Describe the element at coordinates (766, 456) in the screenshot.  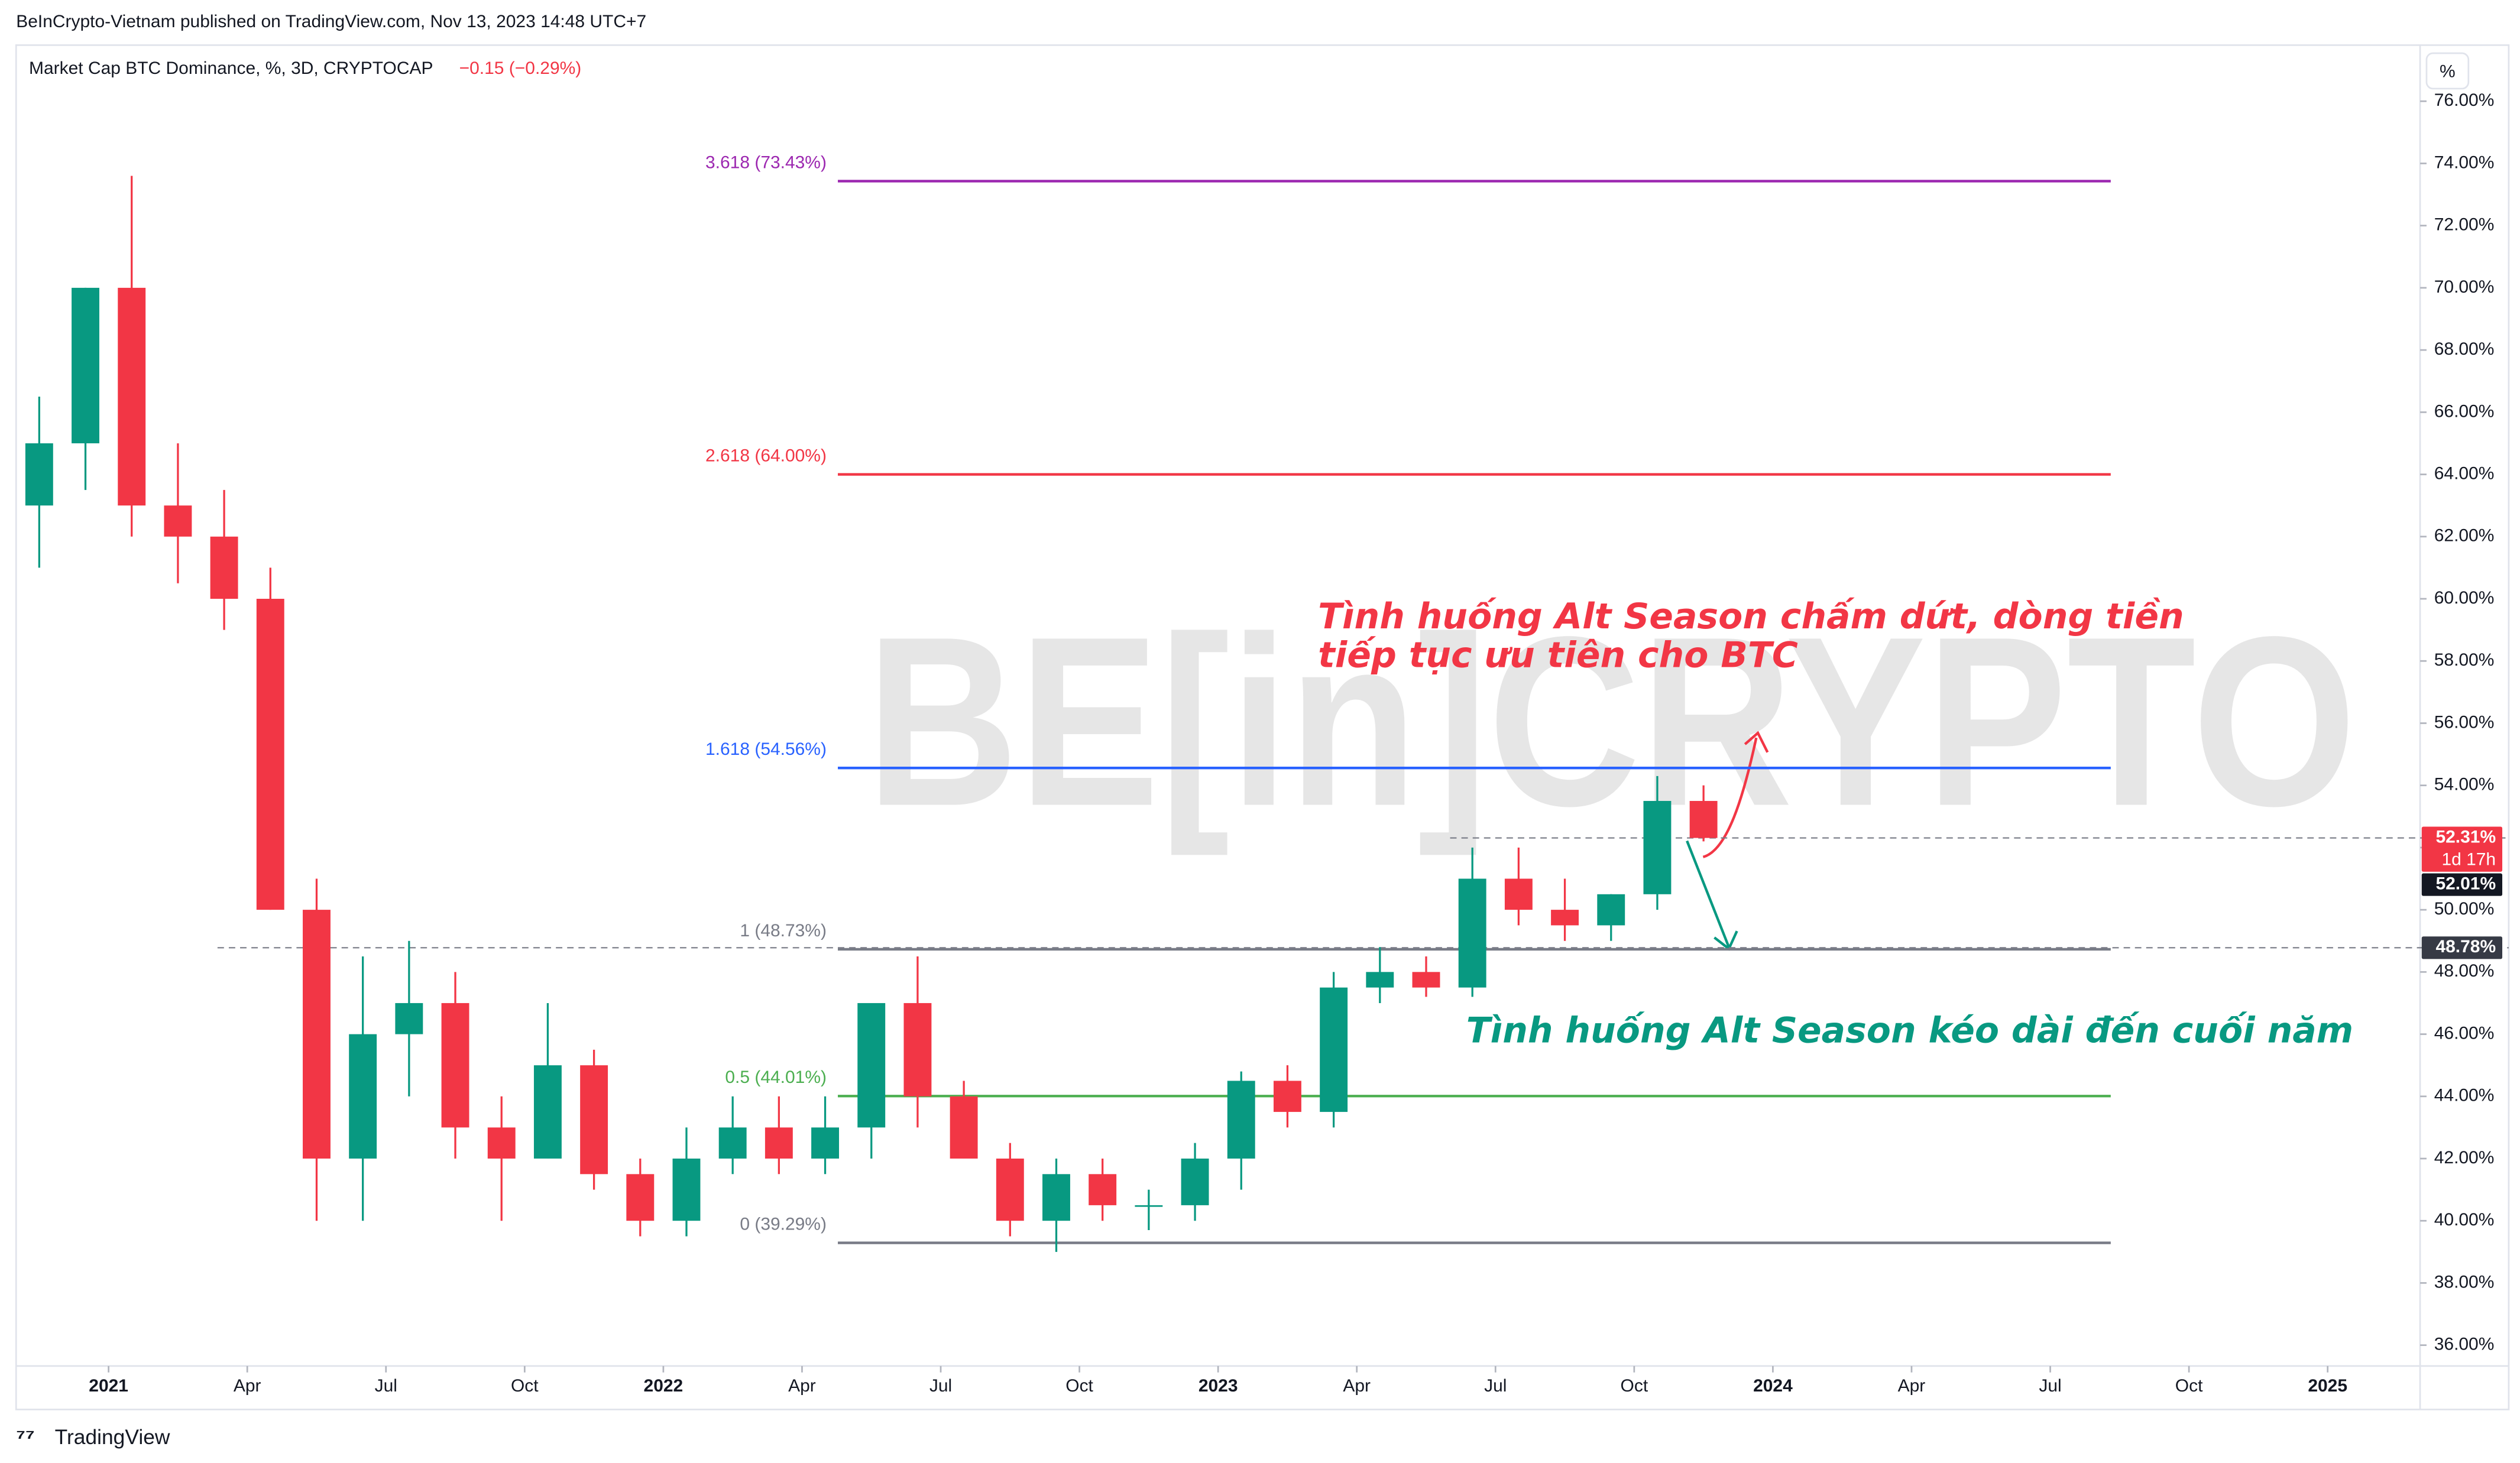
I see `fib-label: 2.618 (64.00%)` at that location.